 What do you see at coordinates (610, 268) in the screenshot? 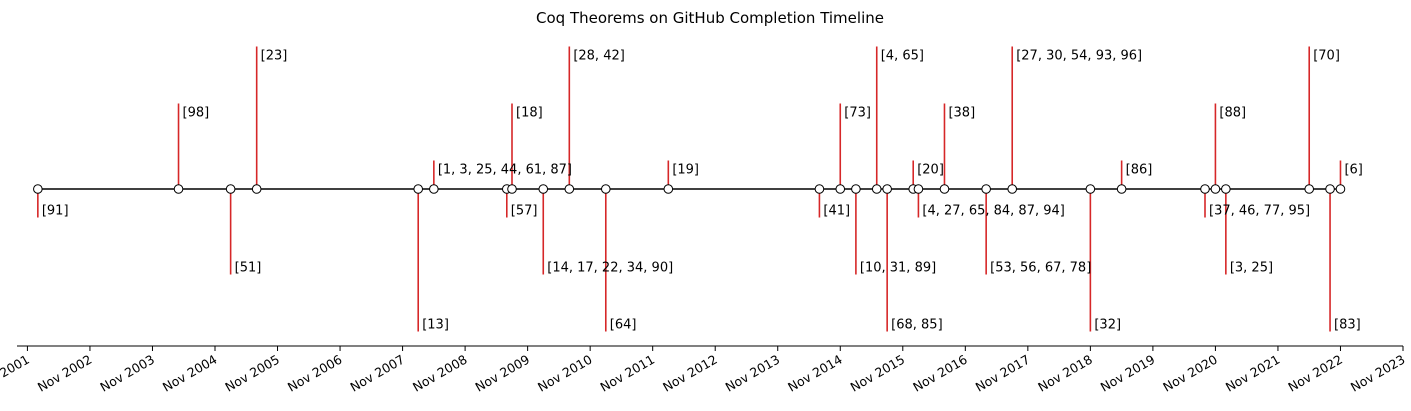
I see `event-label: [14, 17, 22, 34, 90]` at bounding box center [610, 268].